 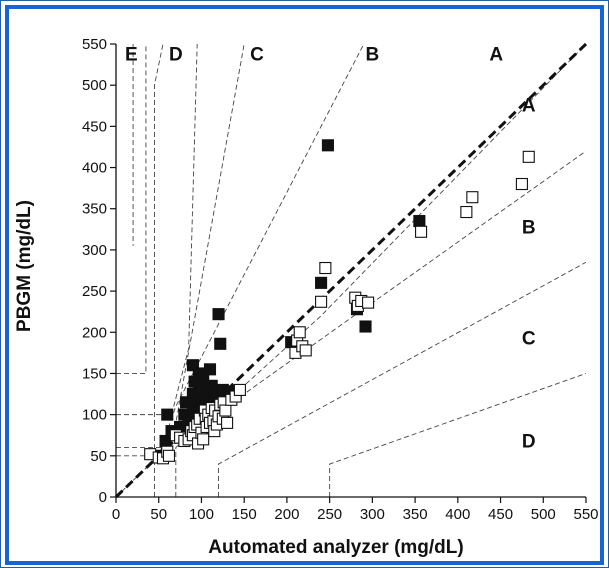 I want to click on y-tick-label: 450, so click(x=94, y=126).